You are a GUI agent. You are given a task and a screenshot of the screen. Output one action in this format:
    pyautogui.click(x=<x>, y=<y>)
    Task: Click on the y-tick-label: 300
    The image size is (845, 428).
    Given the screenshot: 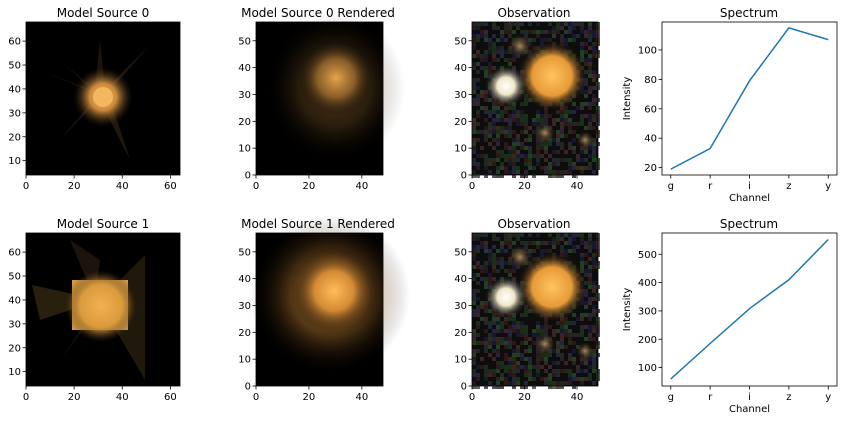 What is the action you would take?
    pyautogui.click(x=647, y=311)
    